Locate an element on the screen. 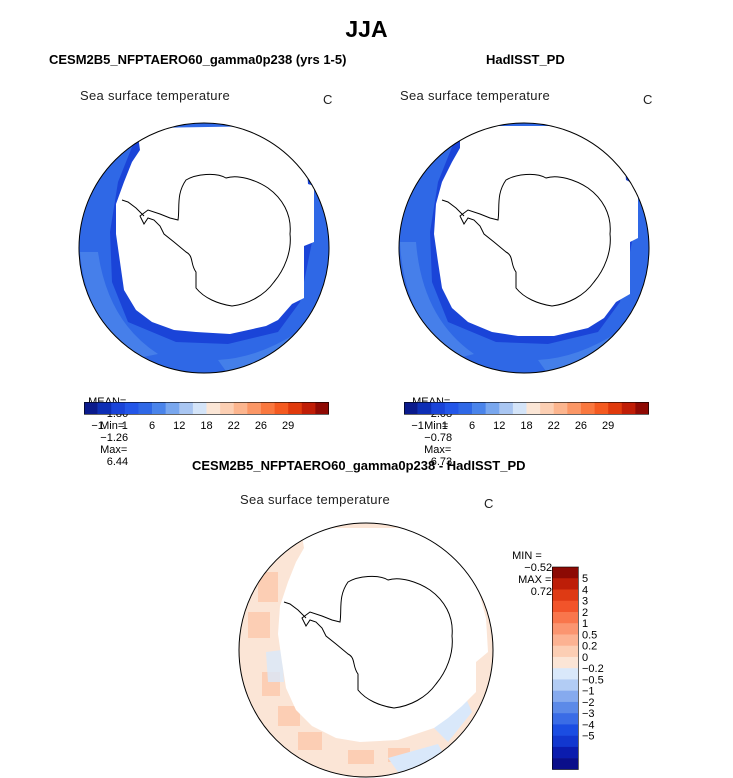 The width and height of the screenshot is (733, 778). panel-2-polar-map is located at coordinates (524, 248).